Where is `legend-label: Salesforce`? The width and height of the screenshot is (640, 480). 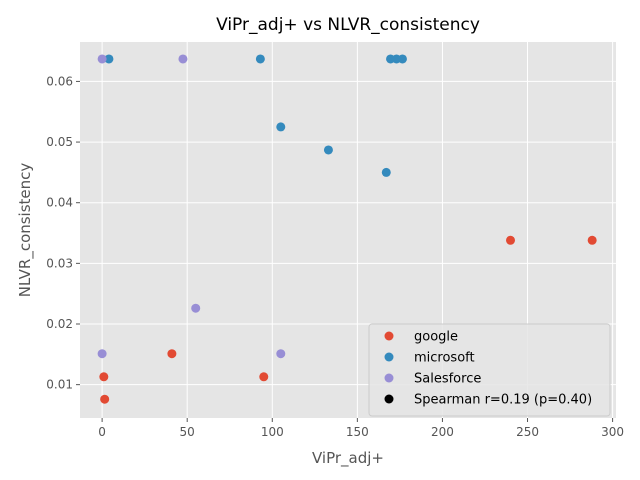
legend-label: Salesforce is located at coordinates (447, 379).